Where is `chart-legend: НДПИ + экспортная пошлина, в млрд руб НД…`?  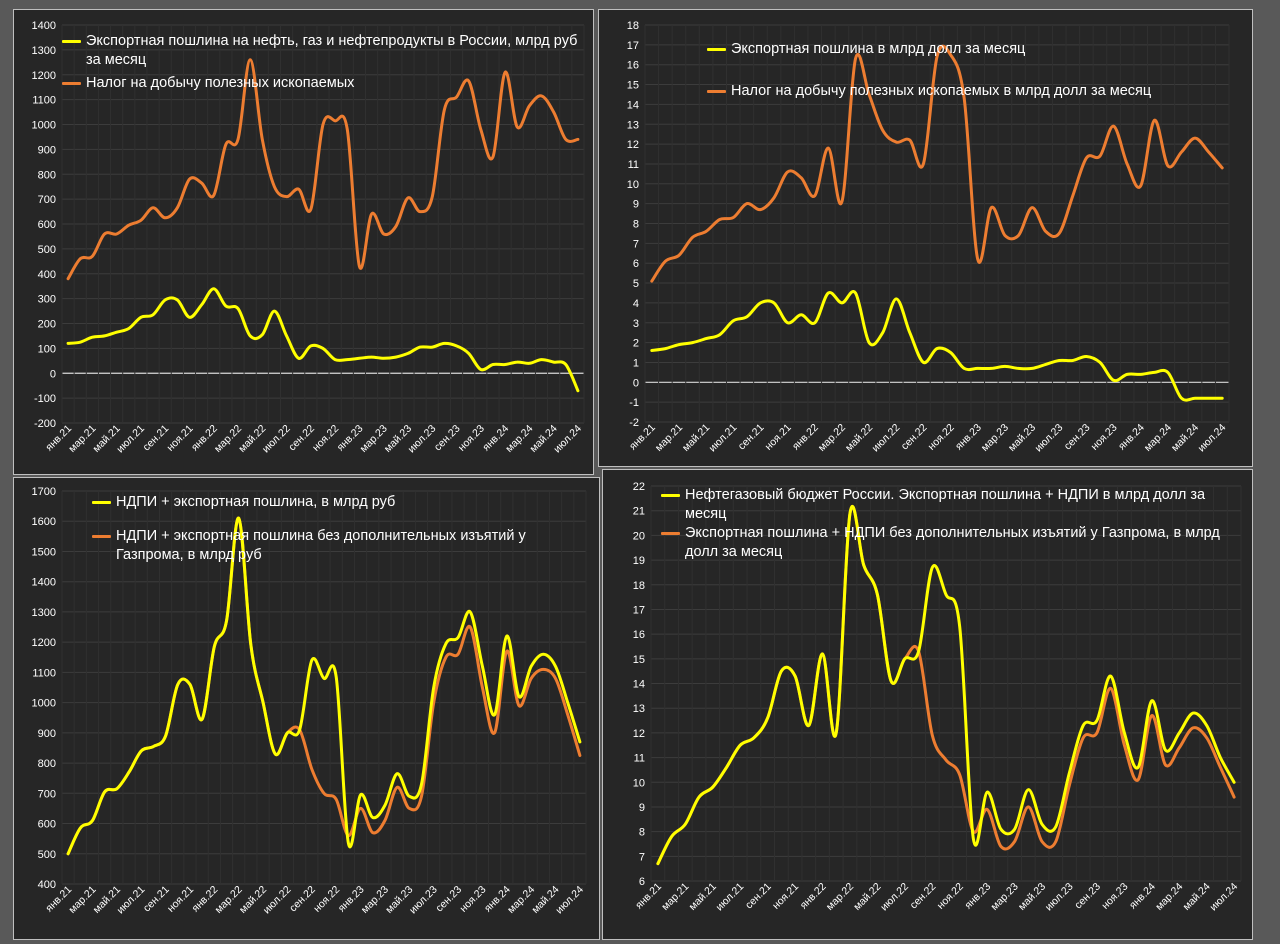 chart-legend: НДПИ + экспортная пошлина, в млрд руб НД… is located at coordinates (337, 531).